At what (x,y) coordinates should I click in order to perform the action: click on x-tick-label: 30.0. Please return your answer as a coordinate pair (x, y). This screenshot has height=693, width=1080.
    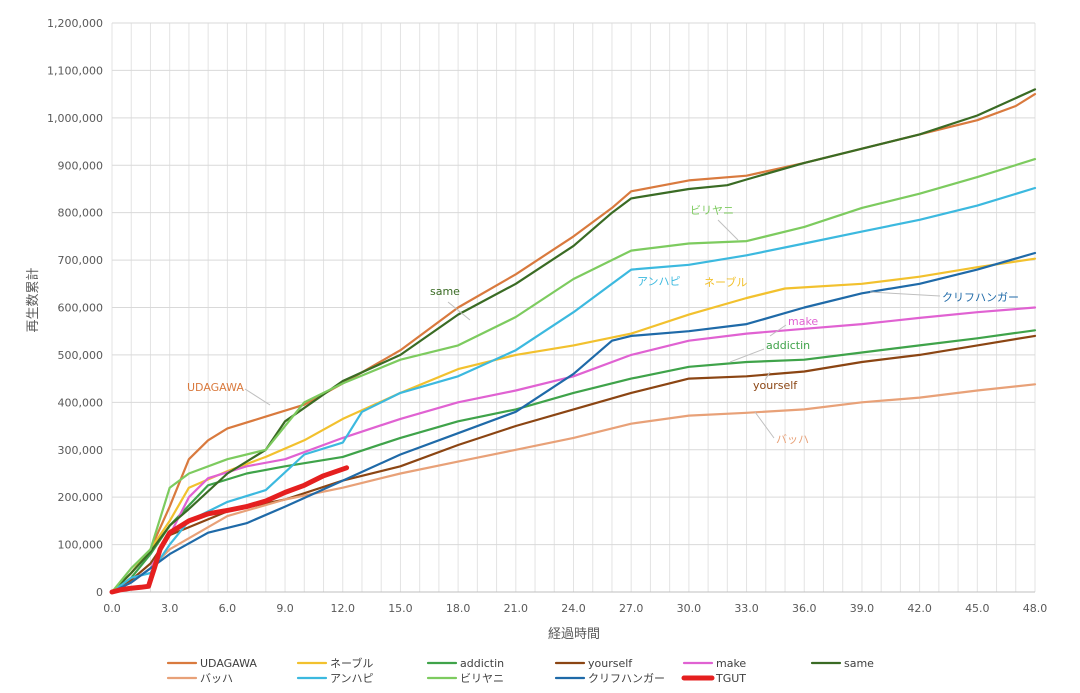
    Looking at the image, I should click on (689, 608).